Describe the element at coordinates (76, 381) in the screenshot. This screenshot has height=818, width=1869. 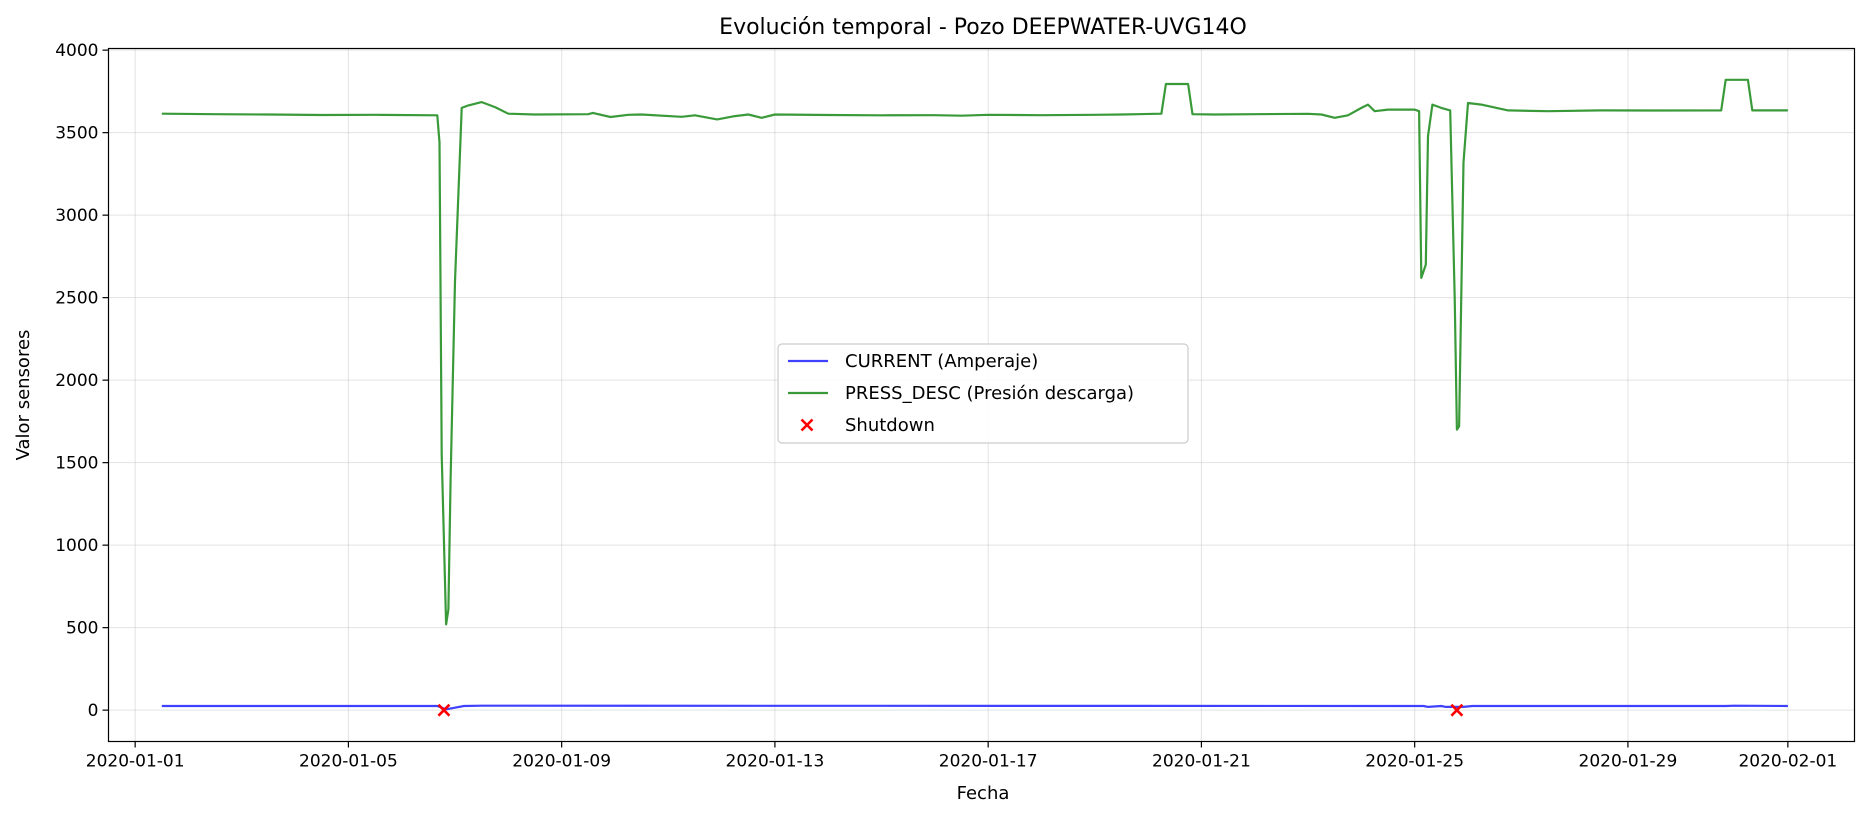
I see `y-tick-label: 2000` at that location.